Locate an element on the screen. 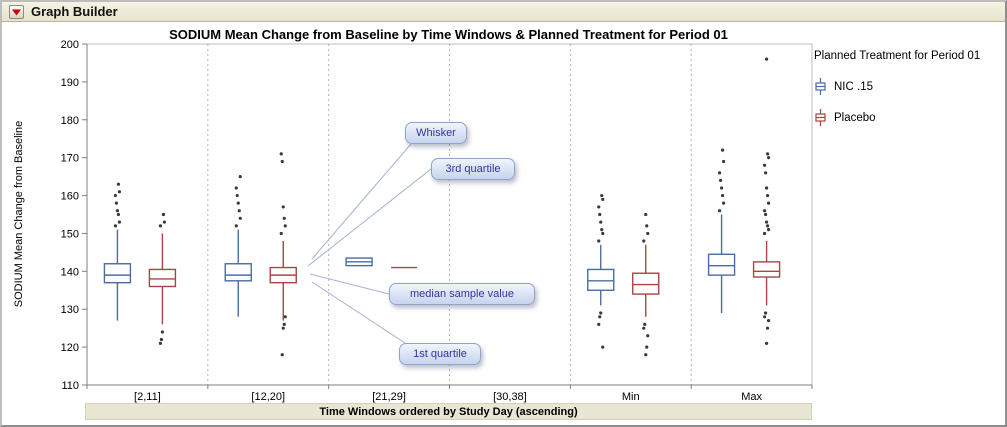 The height and width of the screenshot is (427, 1007). callout-3rd-quartile: 3rd quartile is located at coordinates (473, 169).